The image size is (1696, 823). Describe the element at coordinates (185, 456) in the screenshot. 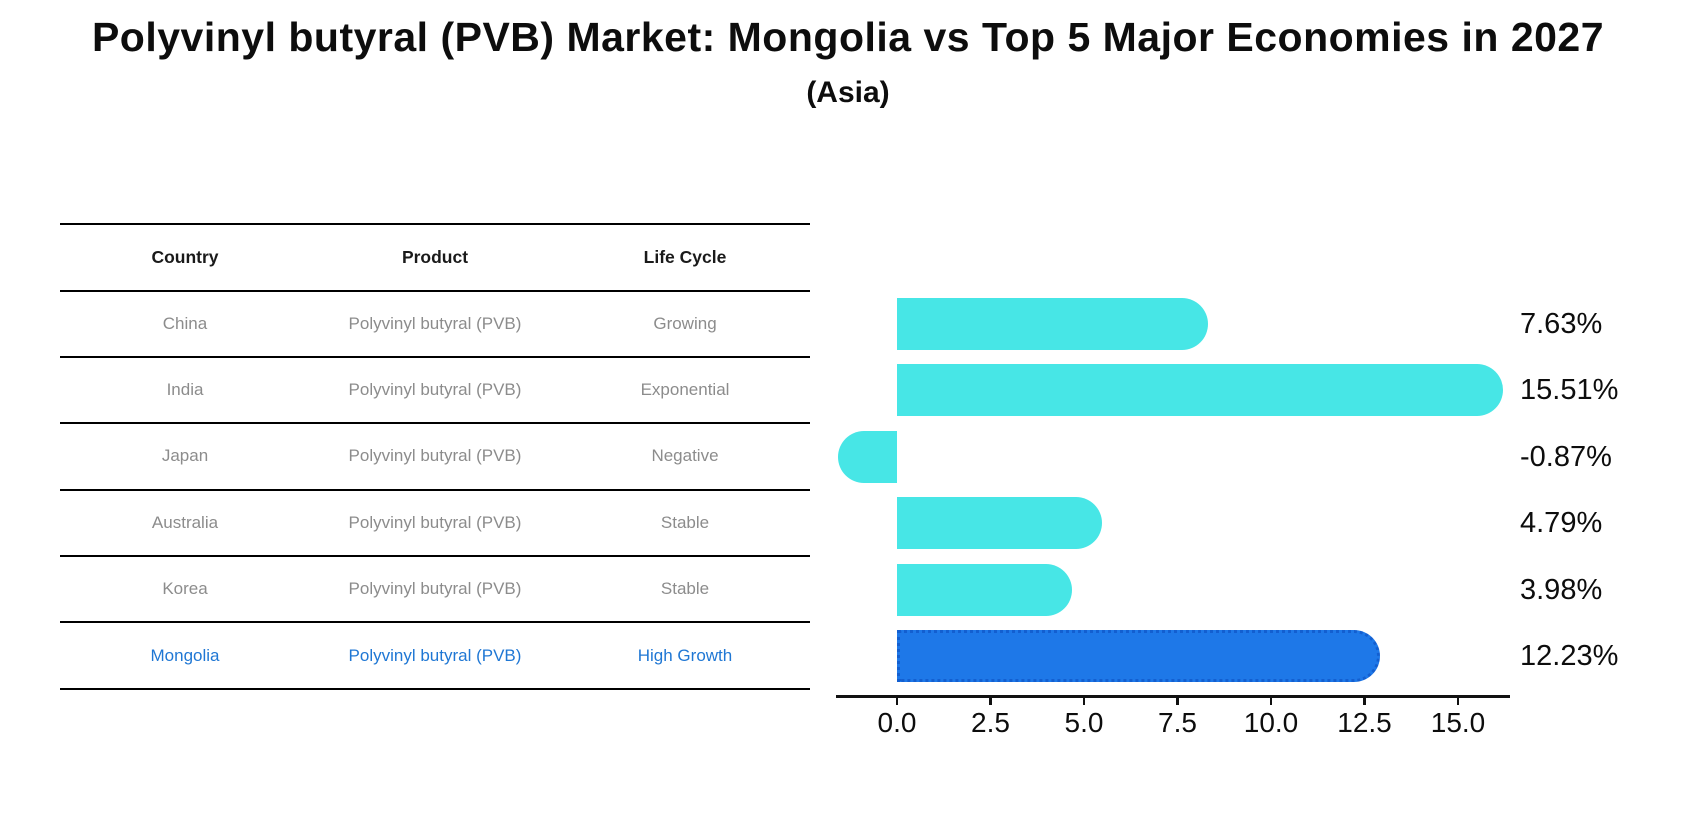

I see `cell-country: Japan` at that location.